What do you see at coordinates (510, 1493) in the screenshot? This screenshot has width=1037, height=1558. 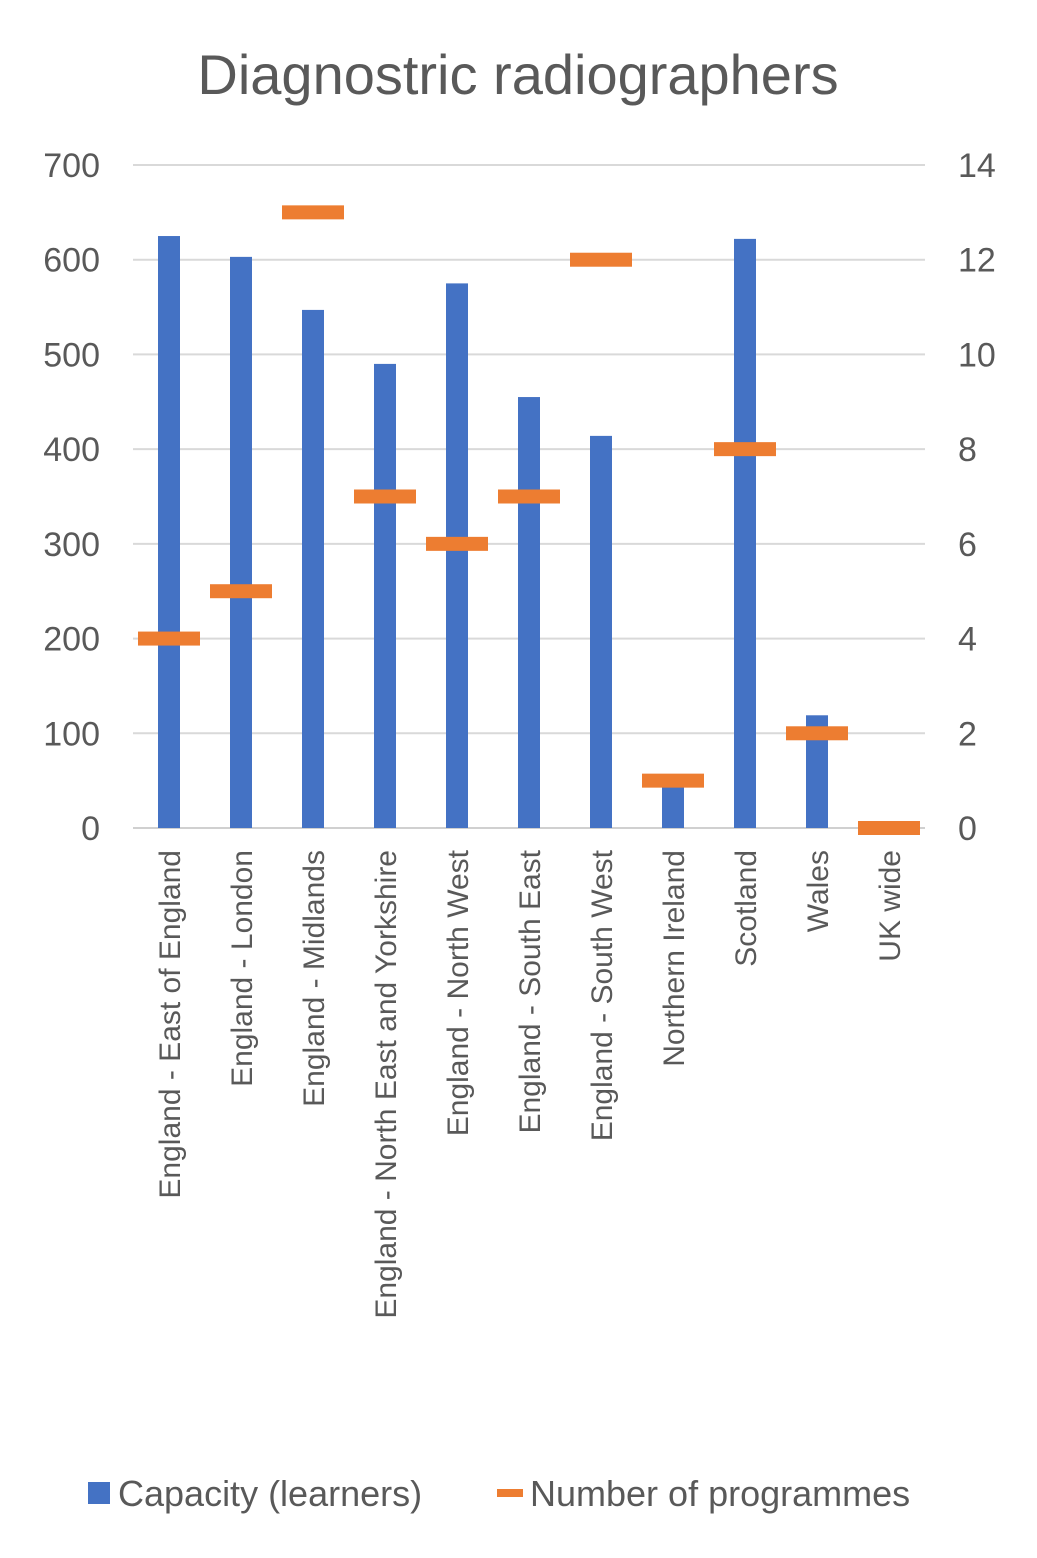 I see `legend-swatch-programmes` at bounding box center [510, 1493].